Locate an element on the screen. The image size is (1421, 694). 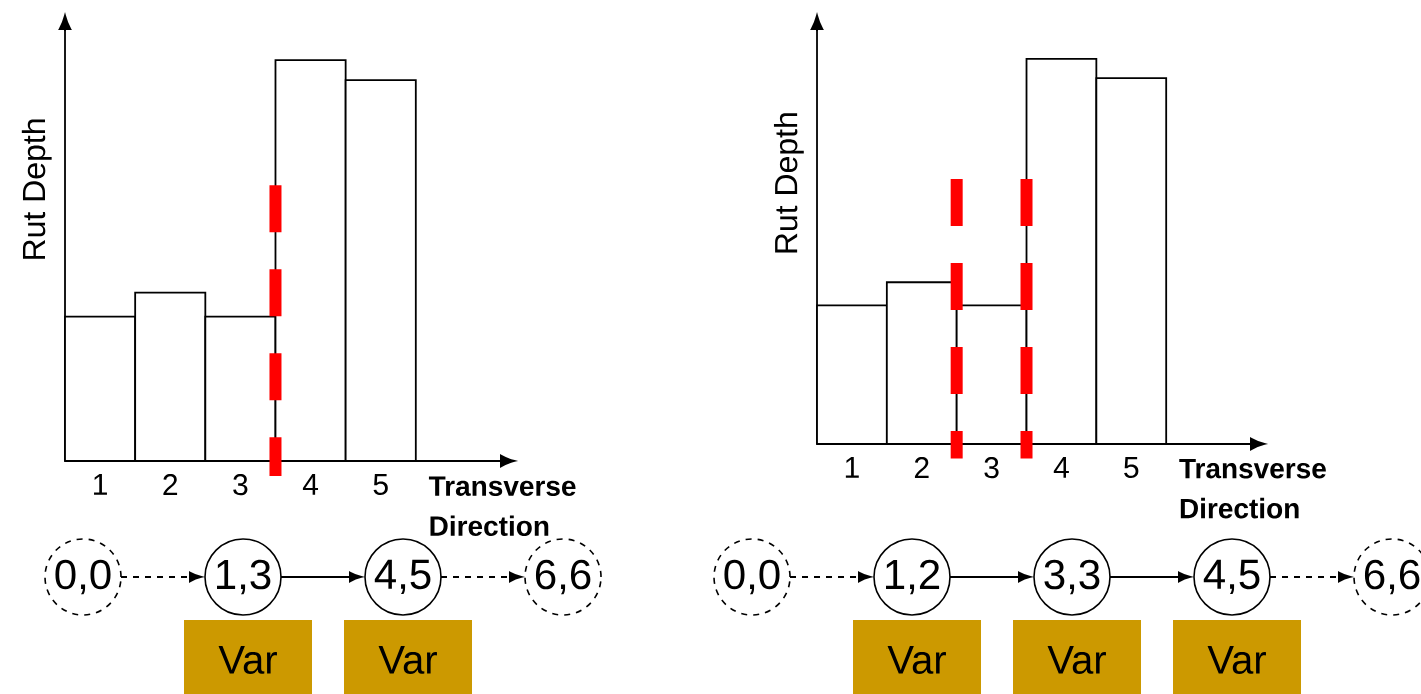
text: 1,3 is located at coordinates (244, 577).